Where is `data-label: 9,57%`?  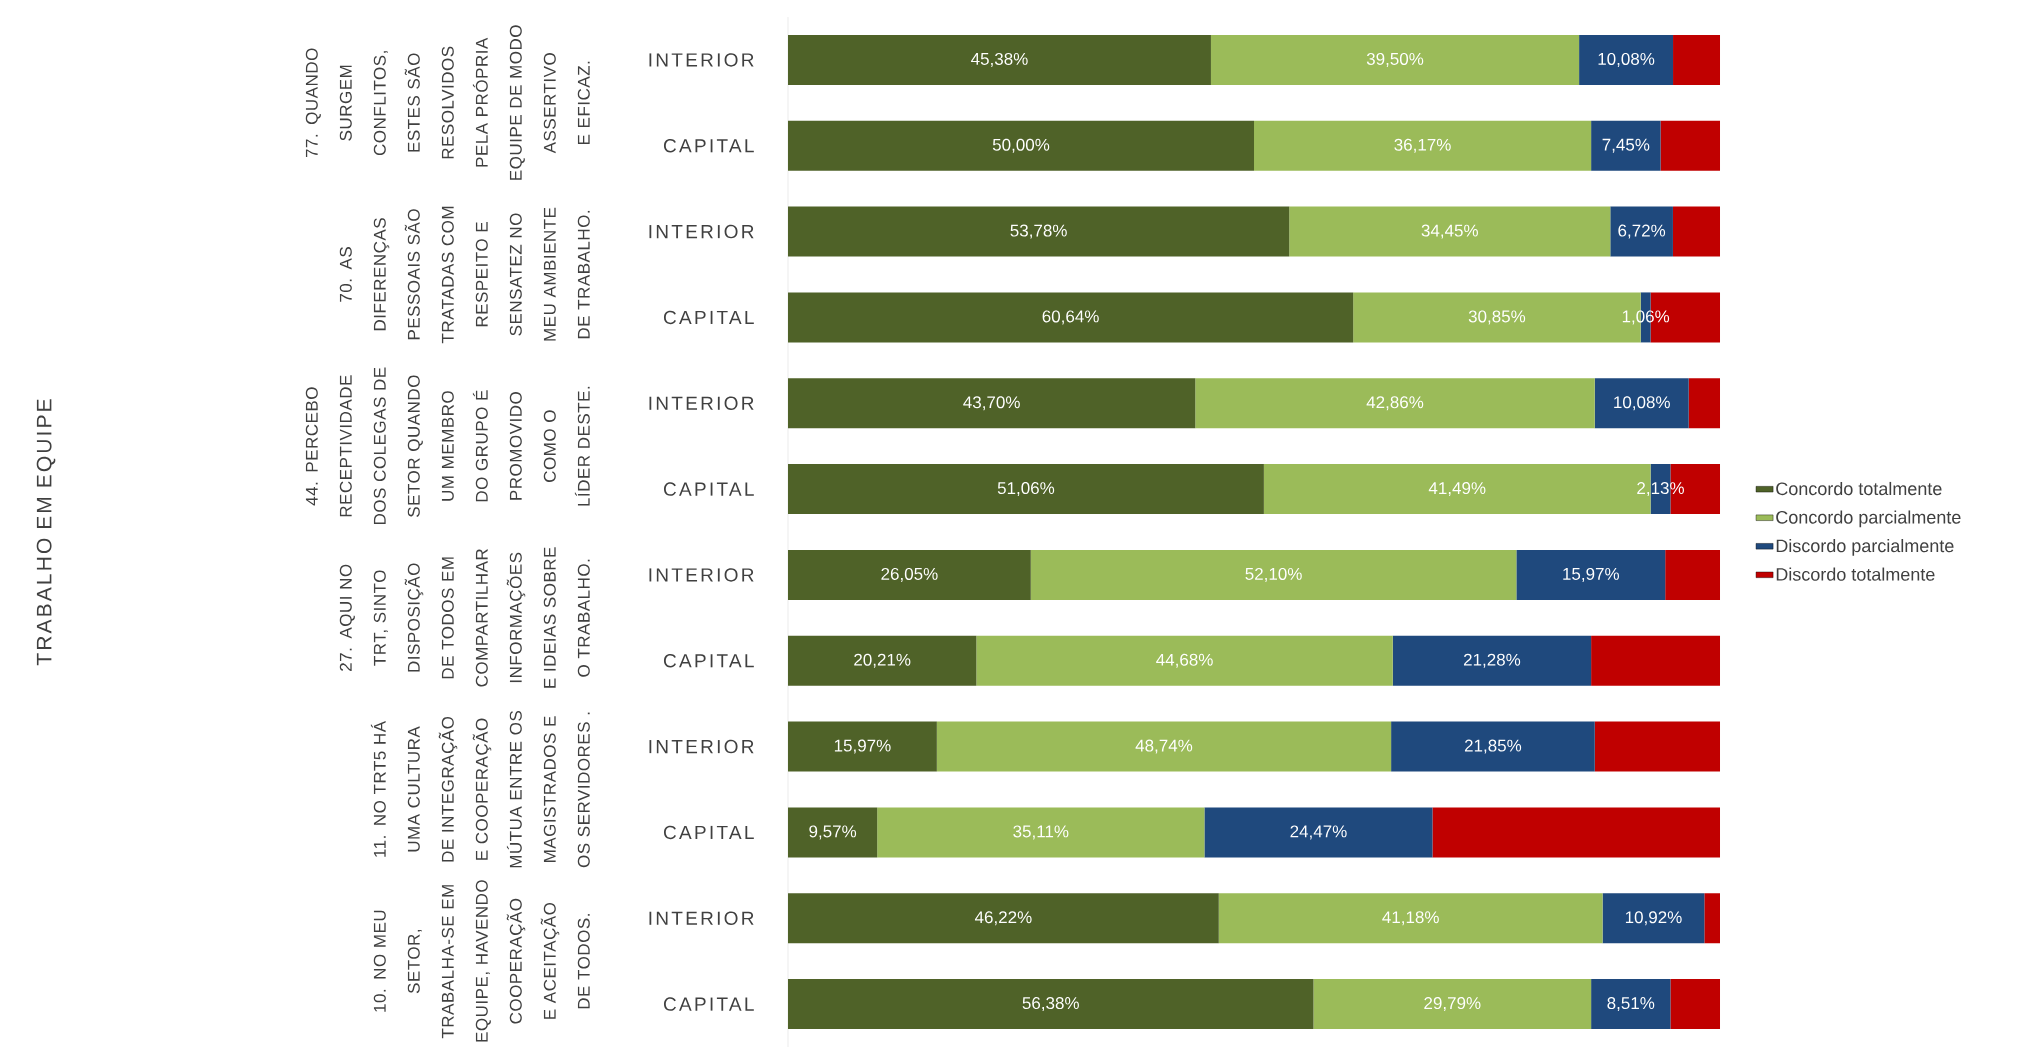 data-label: 9,57% is located at coordinates (833, 832).